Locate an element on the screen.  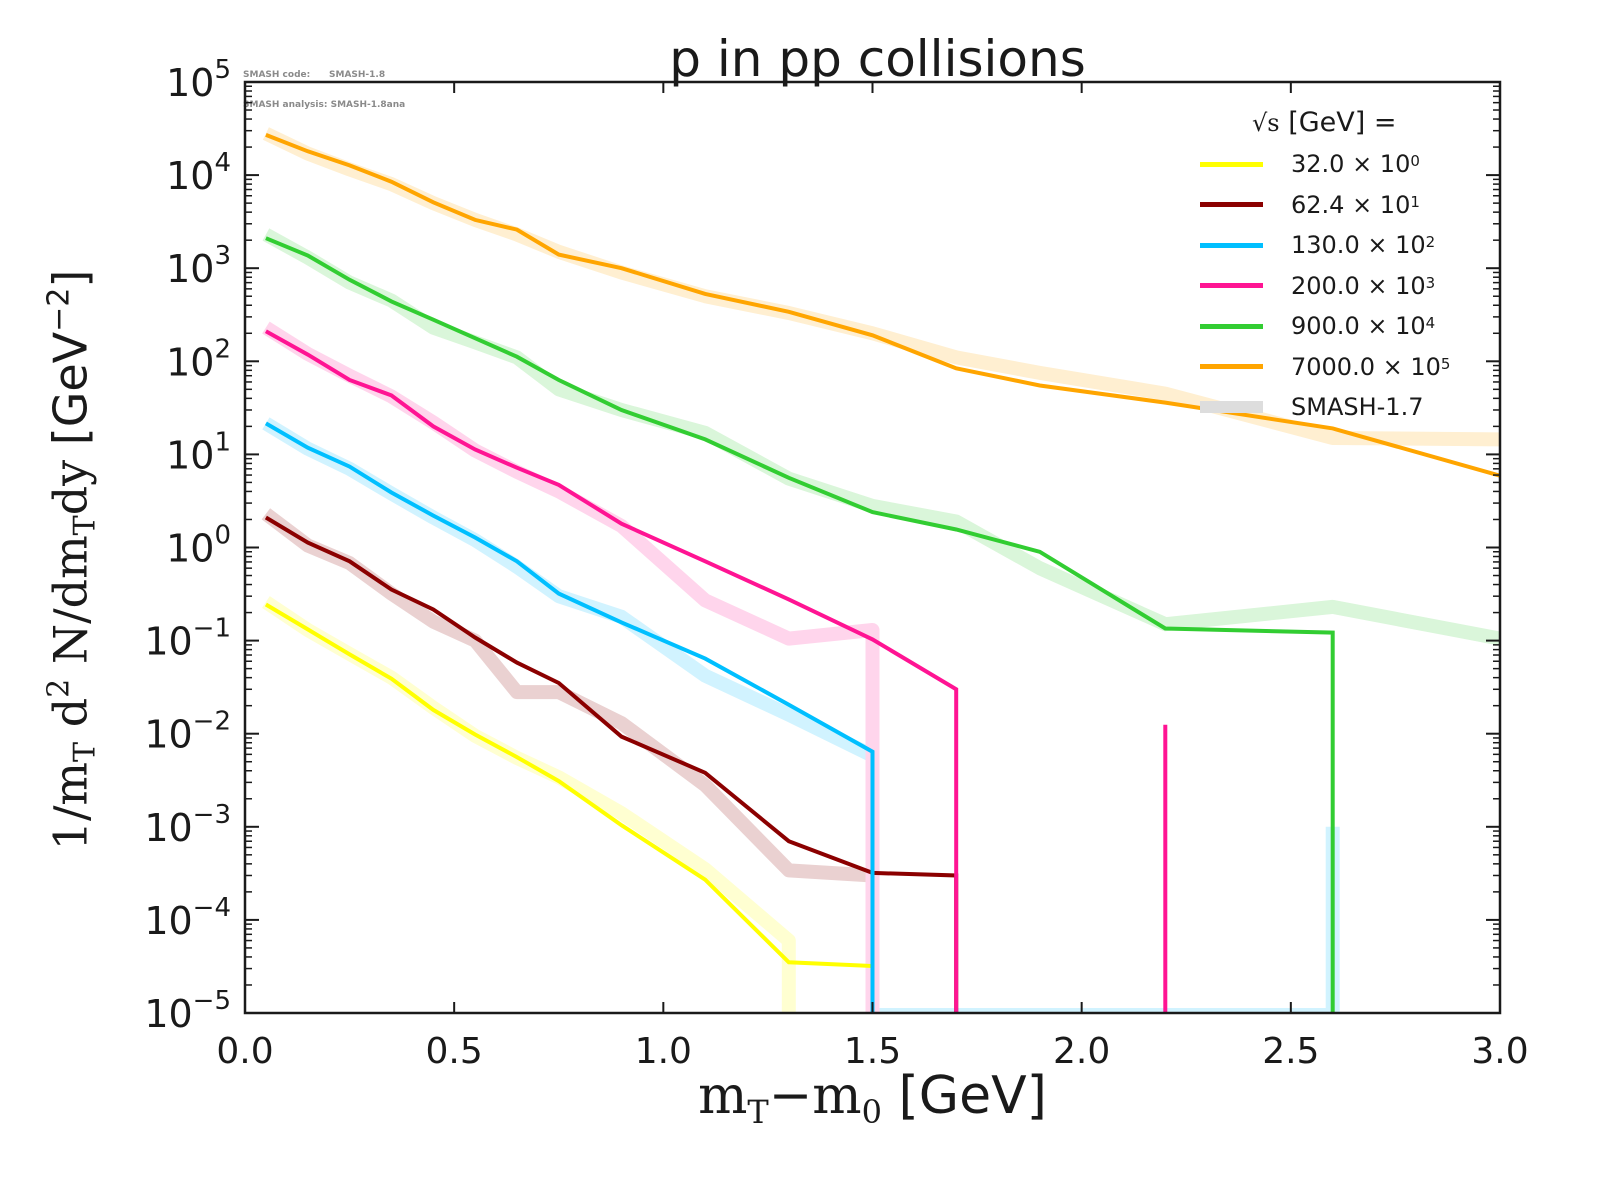
y-label-part: N/dm is located at coordinates (70, 607).